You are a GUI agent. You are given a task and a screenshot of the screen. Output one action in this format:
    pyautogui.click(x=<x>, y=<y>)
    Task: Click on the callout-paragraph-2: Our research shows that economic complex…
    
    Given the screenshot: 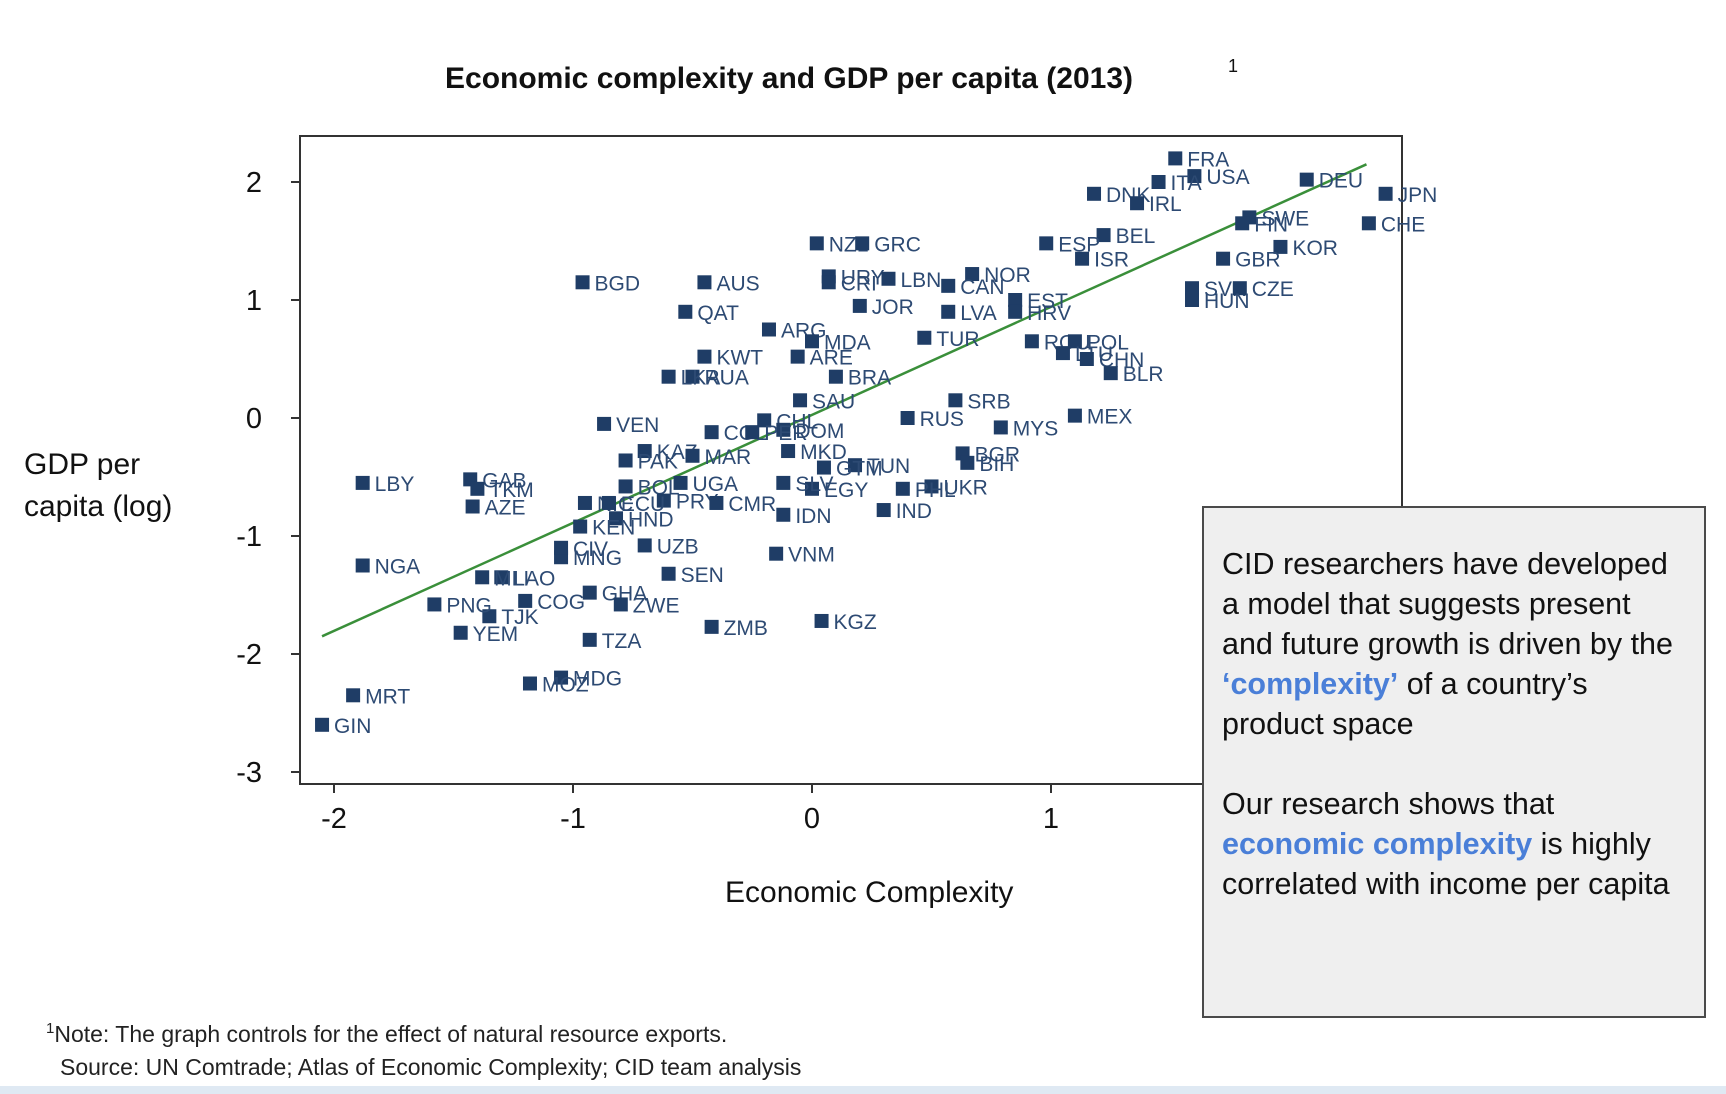 What is the action you would take?
    pyautogui.click(x=1452, y=844)
    